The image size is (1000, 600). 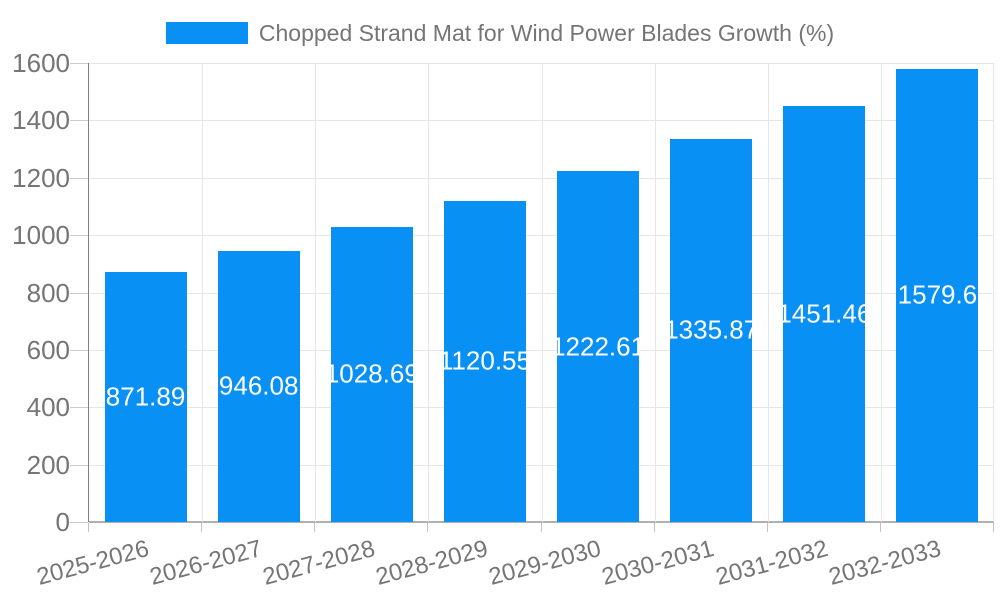 I want to click on bar-value-label: 1120.55, so click(x=484, y=360).